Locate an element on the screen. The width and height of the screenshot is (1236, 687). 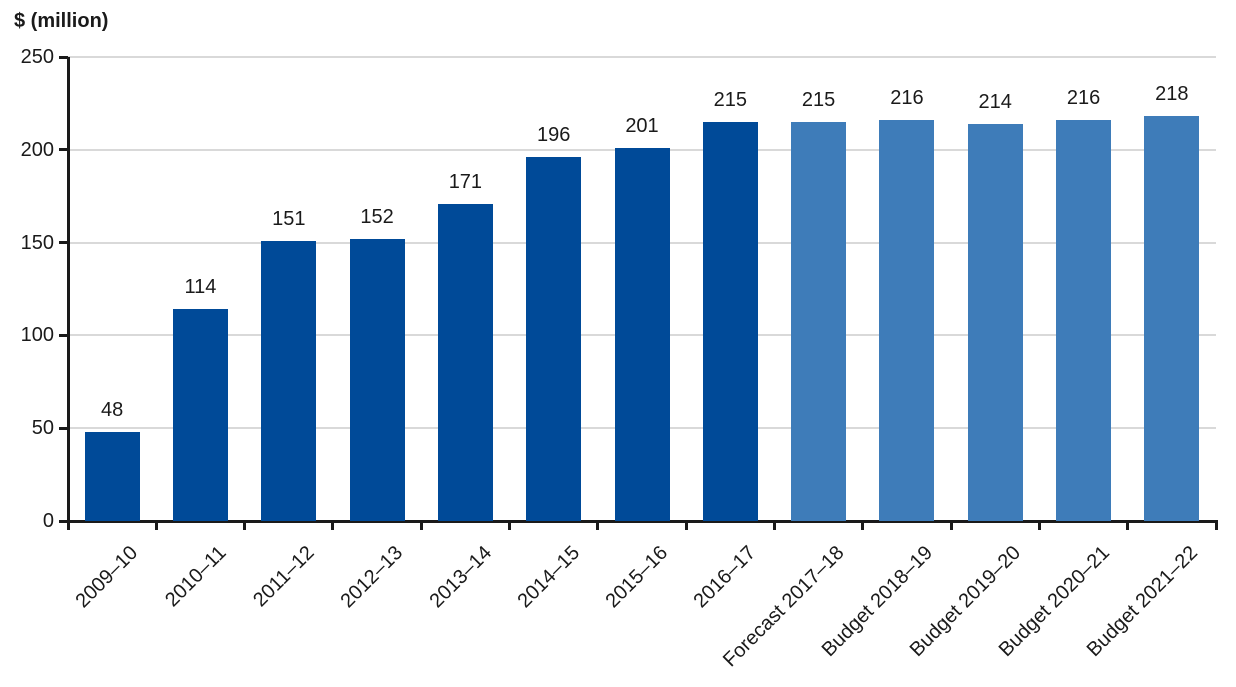
x-axis-label: 2011–12 is located at coordinates (284, 576).